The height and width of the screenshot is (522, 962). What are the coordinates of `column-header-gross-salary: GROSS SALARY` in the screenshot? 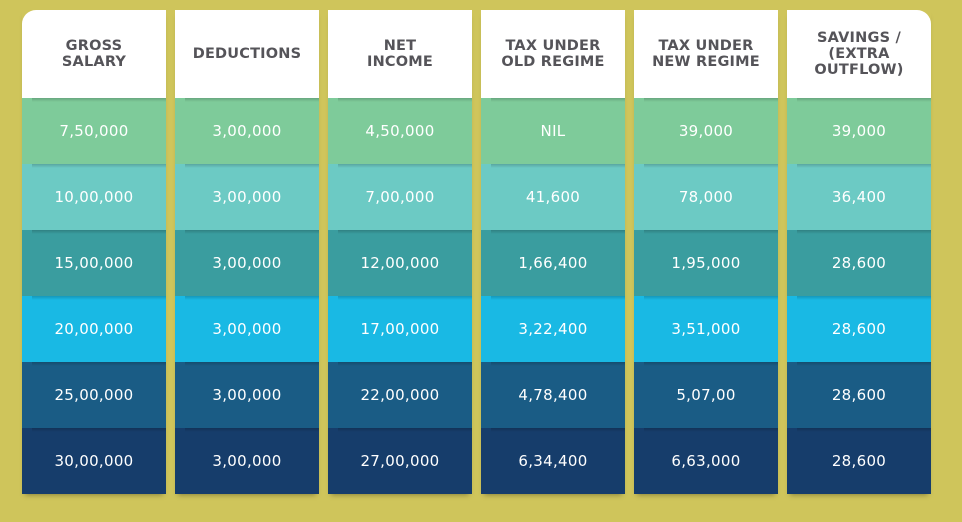 It's located at (94, 54).